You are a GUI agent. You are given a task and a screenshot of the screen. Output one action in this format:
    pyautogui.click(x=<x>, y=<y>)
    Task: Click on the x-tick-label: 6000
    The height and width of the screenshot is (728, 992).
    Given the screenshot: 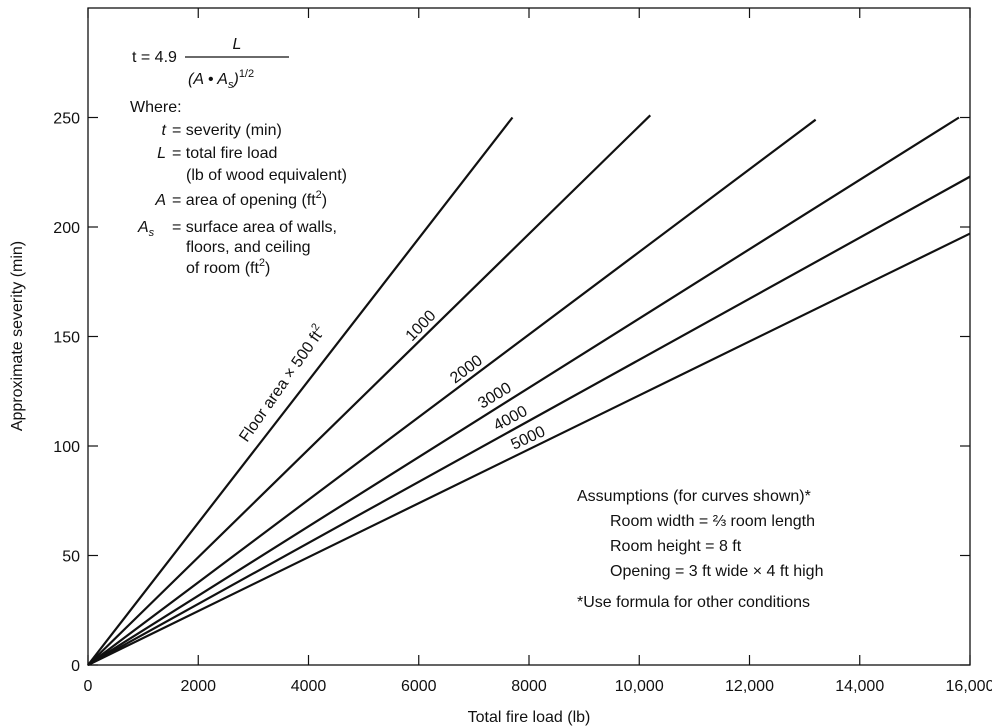 What is the action you would take?
    pyautogui.click(x=419, y=686)
    